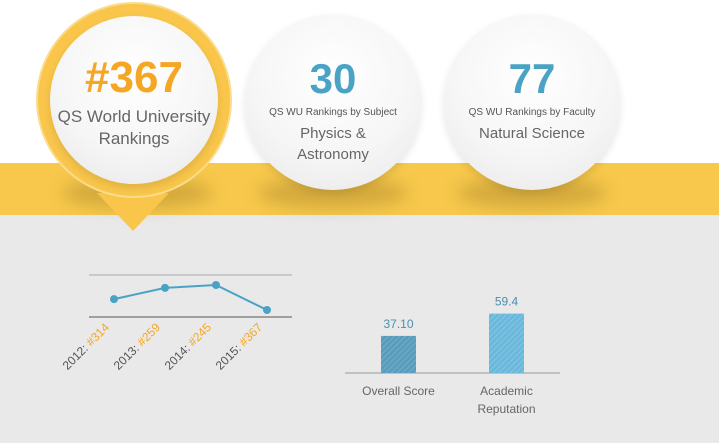  I want to click on rank-pointer, so click(133, 212).